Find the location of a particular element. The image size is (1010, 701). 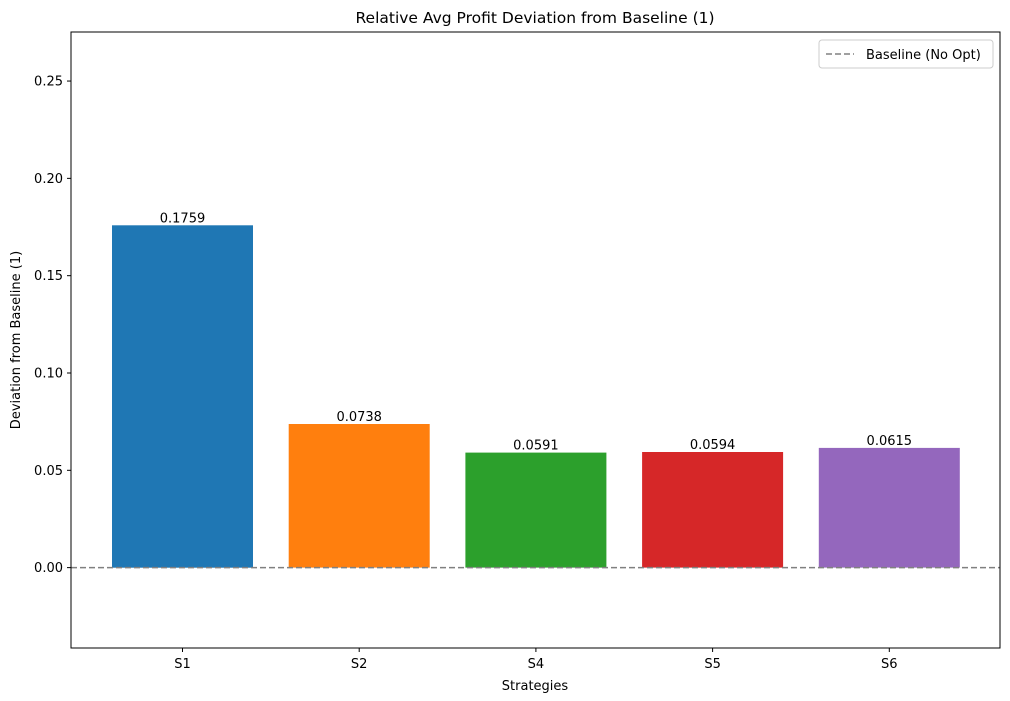

y-axis: 0.00 0.05 0.10 0.15 0.20 0.25 is located at coordinates (52, 325).